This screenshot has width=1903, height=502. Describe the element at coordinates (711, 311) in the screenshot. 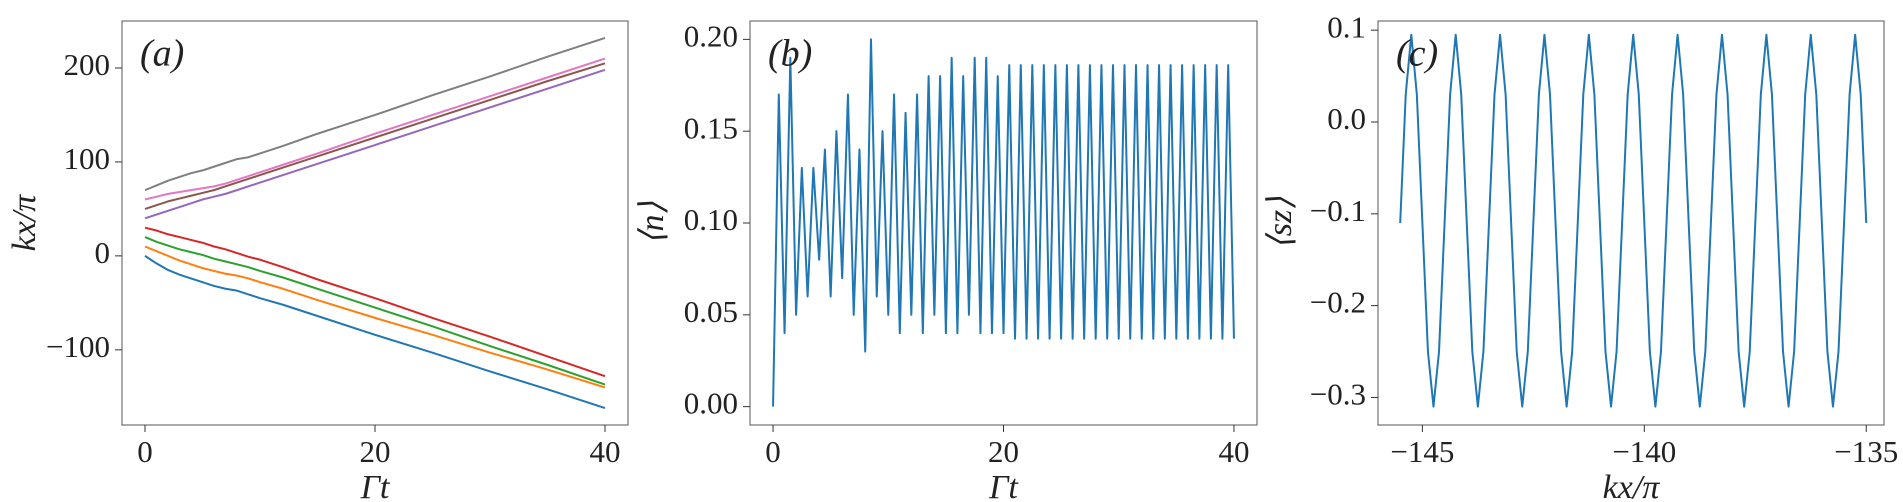

I see `y-tick-label: 0.05` at that location.